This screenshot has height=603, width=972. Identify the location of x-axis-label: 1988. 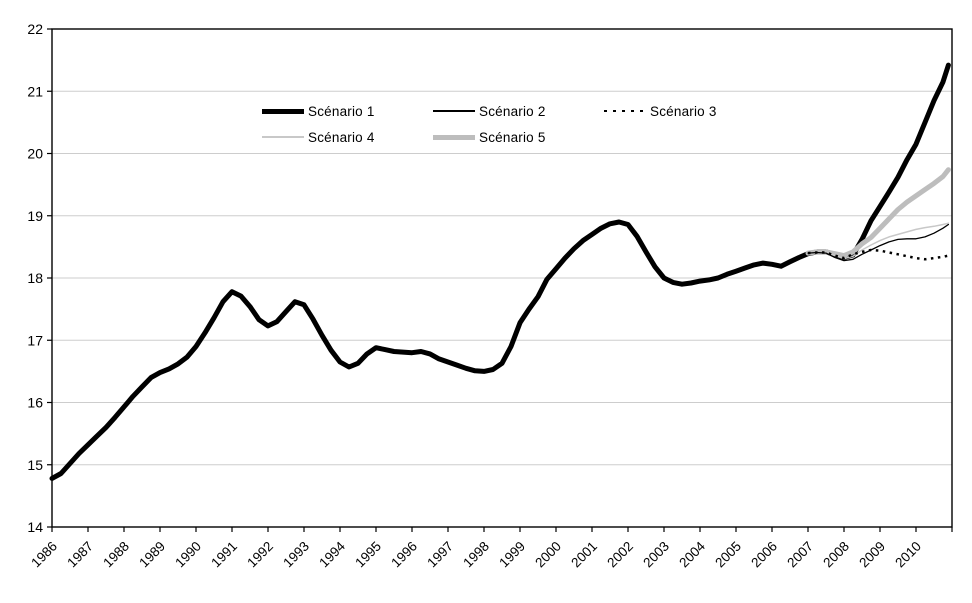
(116, 555).